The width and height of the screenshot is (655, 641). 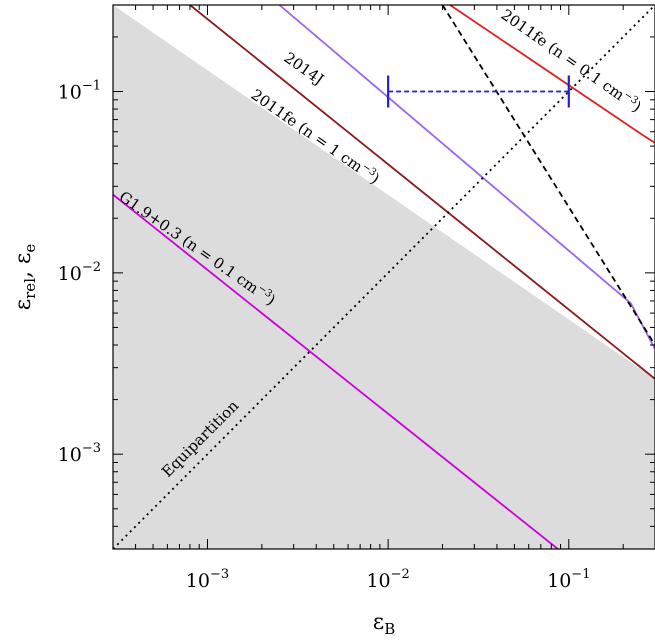 I want to click on series-fe01, so click(x=552, y=74).